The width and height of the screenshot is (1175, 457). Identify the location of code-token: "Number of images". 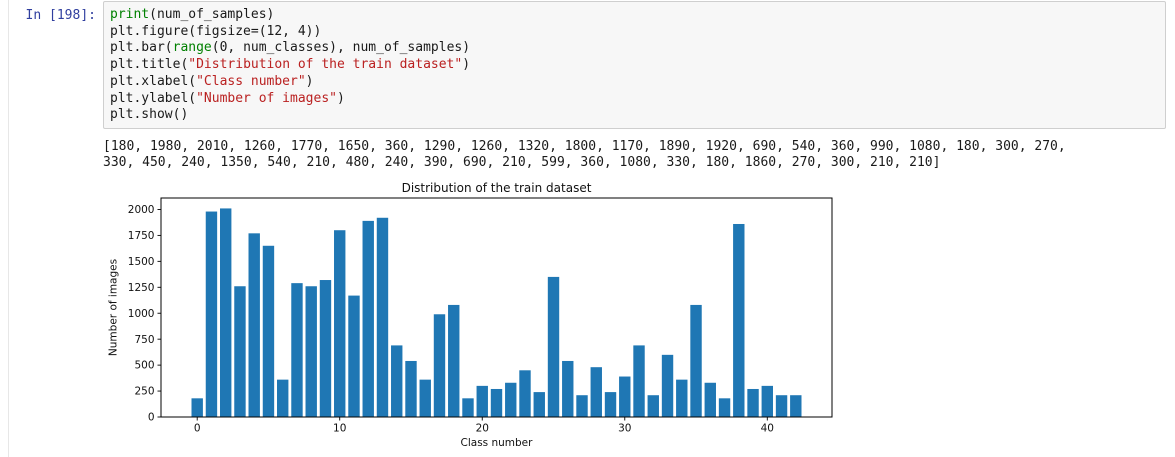
(266, 98).